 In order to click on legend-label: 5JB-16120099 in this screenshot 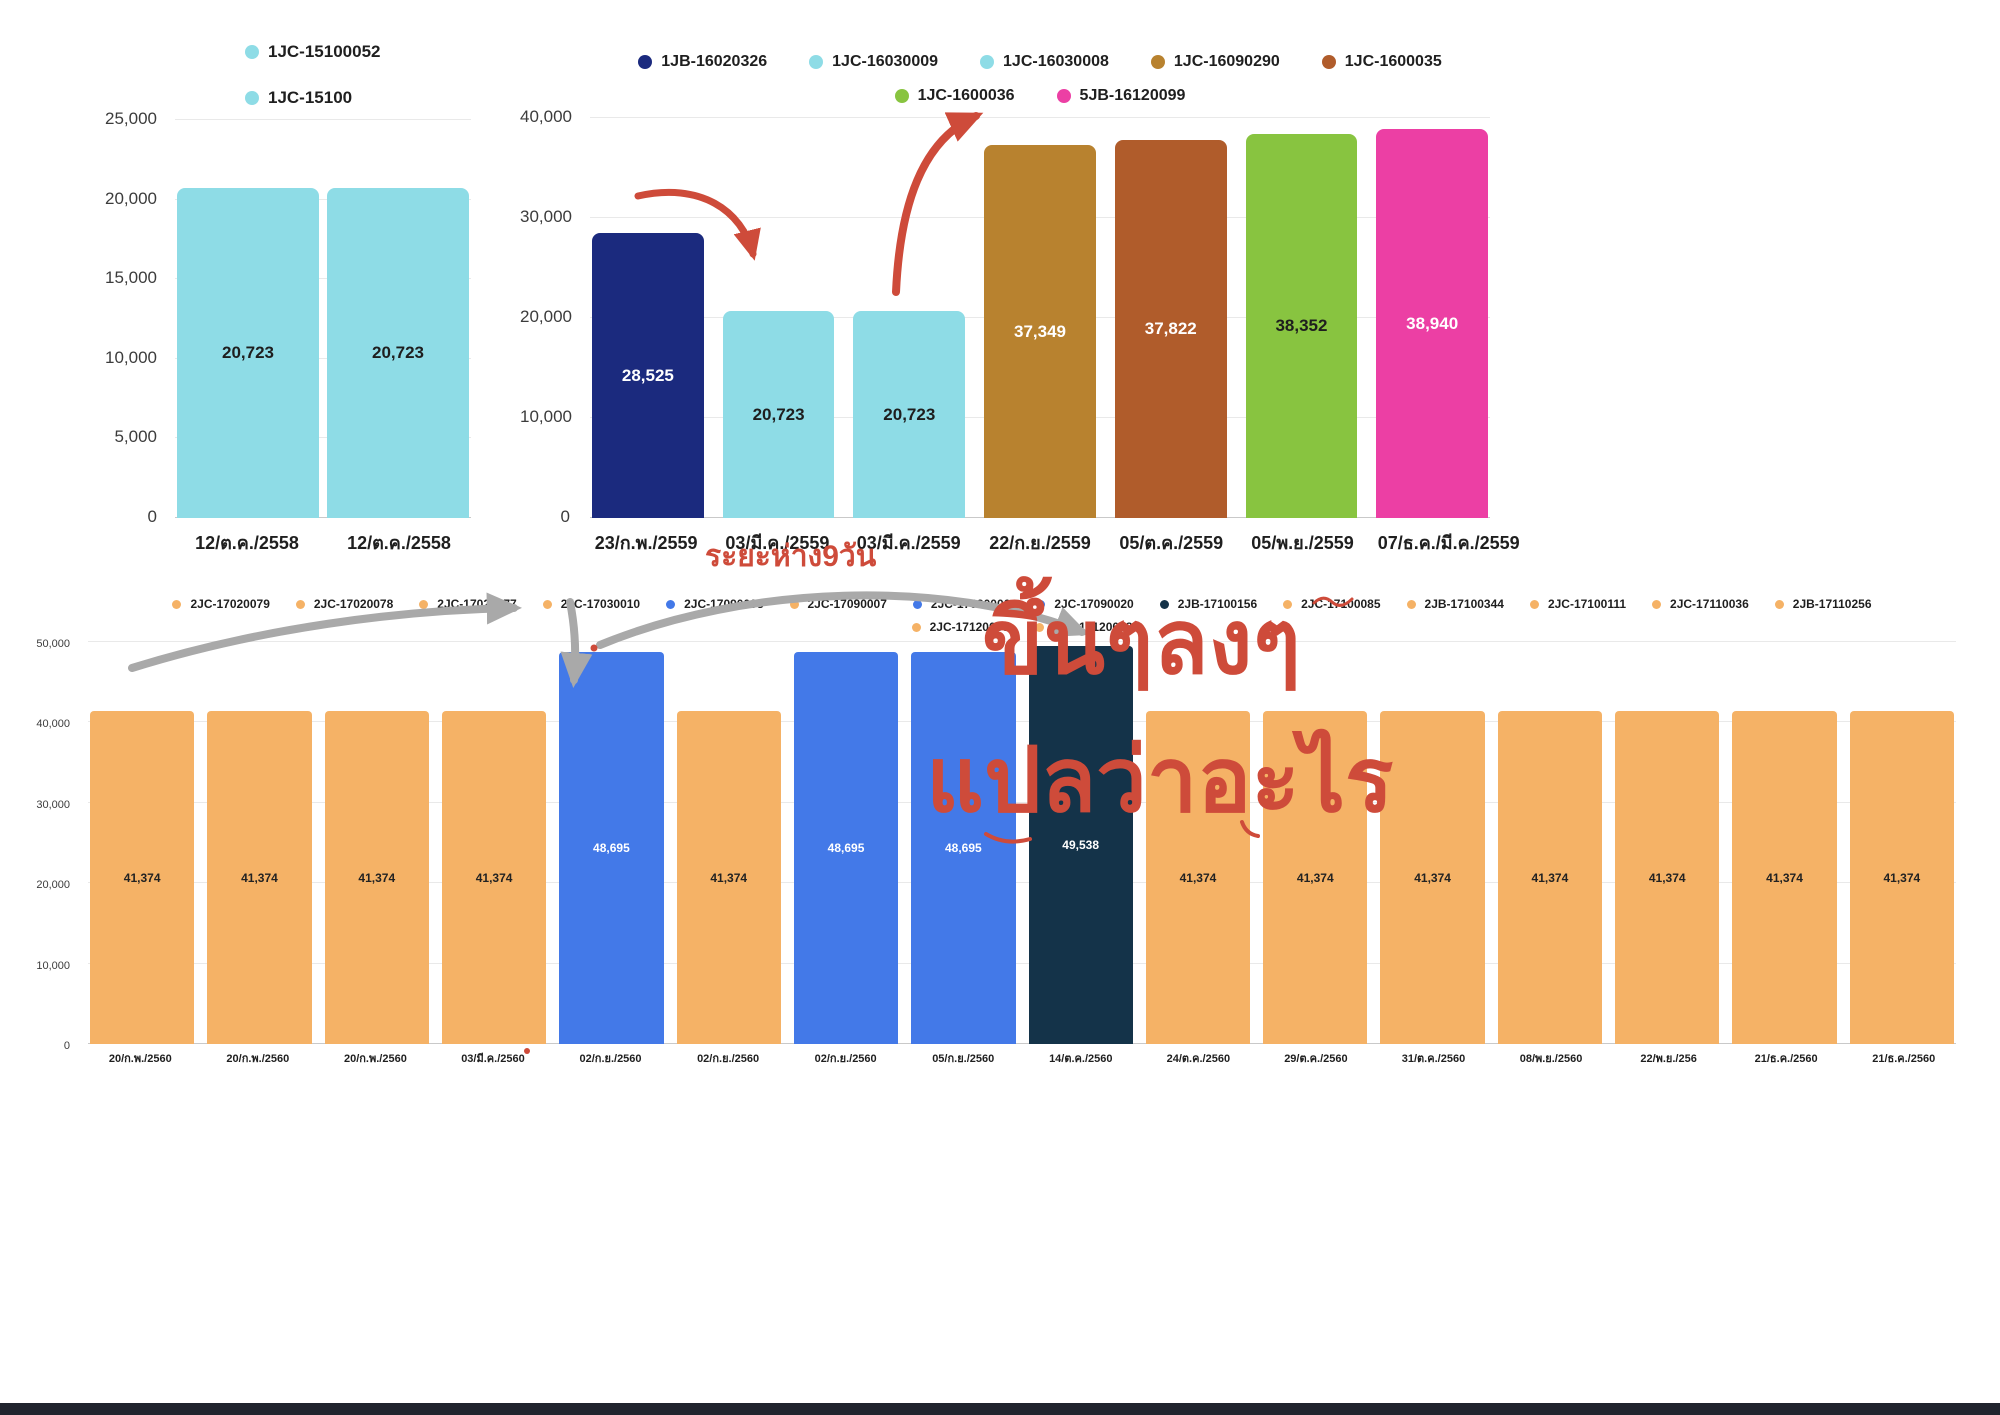, I will do `click(1132, 95)`.